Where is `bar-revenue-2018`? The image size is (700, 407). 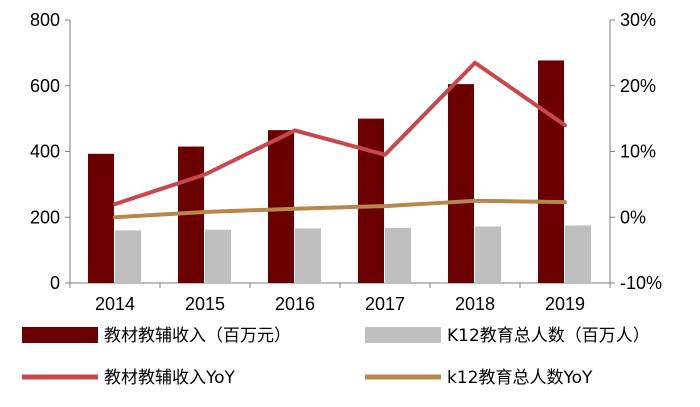 bar-revenue-2018 is located at coordinates (461, 183).